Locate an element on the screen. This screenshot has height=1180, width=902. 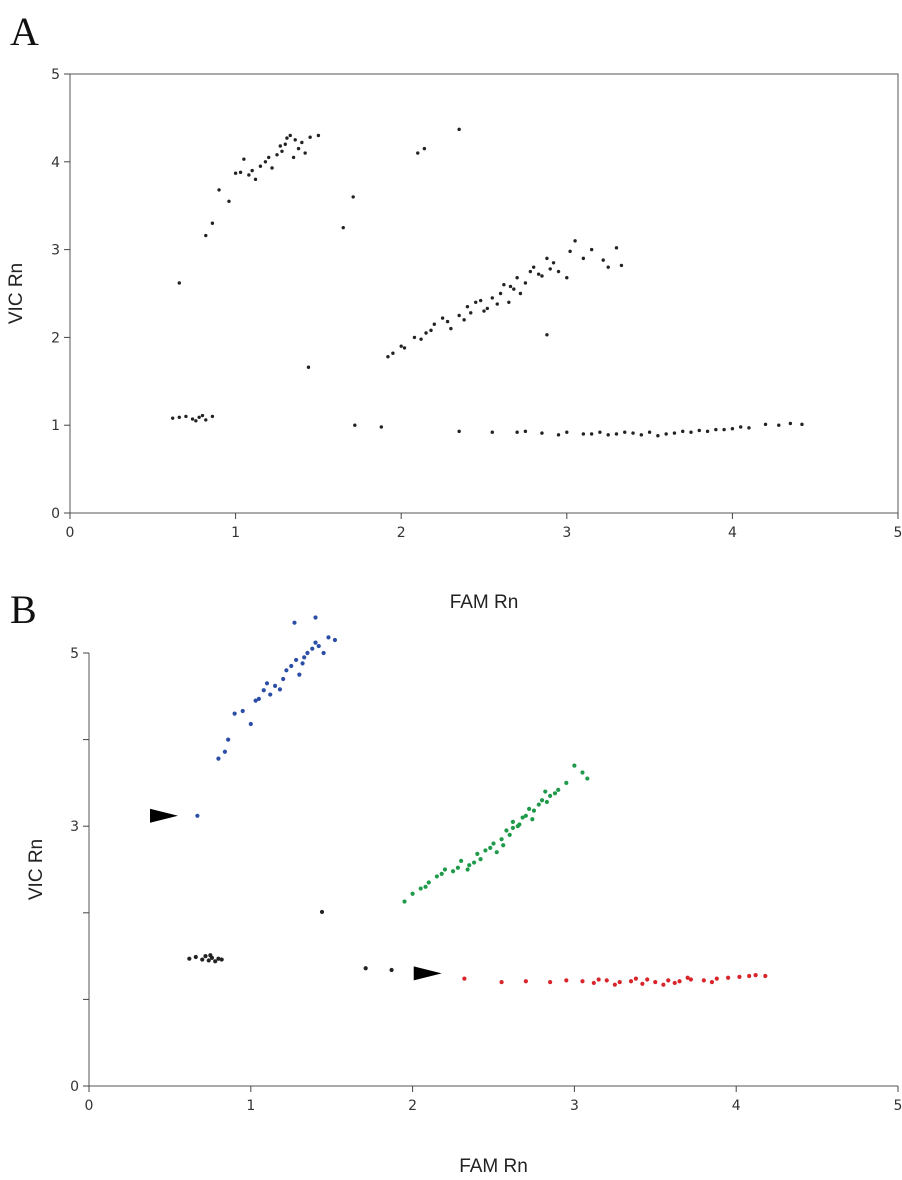
x-axis-title: FAM Rn is located at coordinates (484, 602).